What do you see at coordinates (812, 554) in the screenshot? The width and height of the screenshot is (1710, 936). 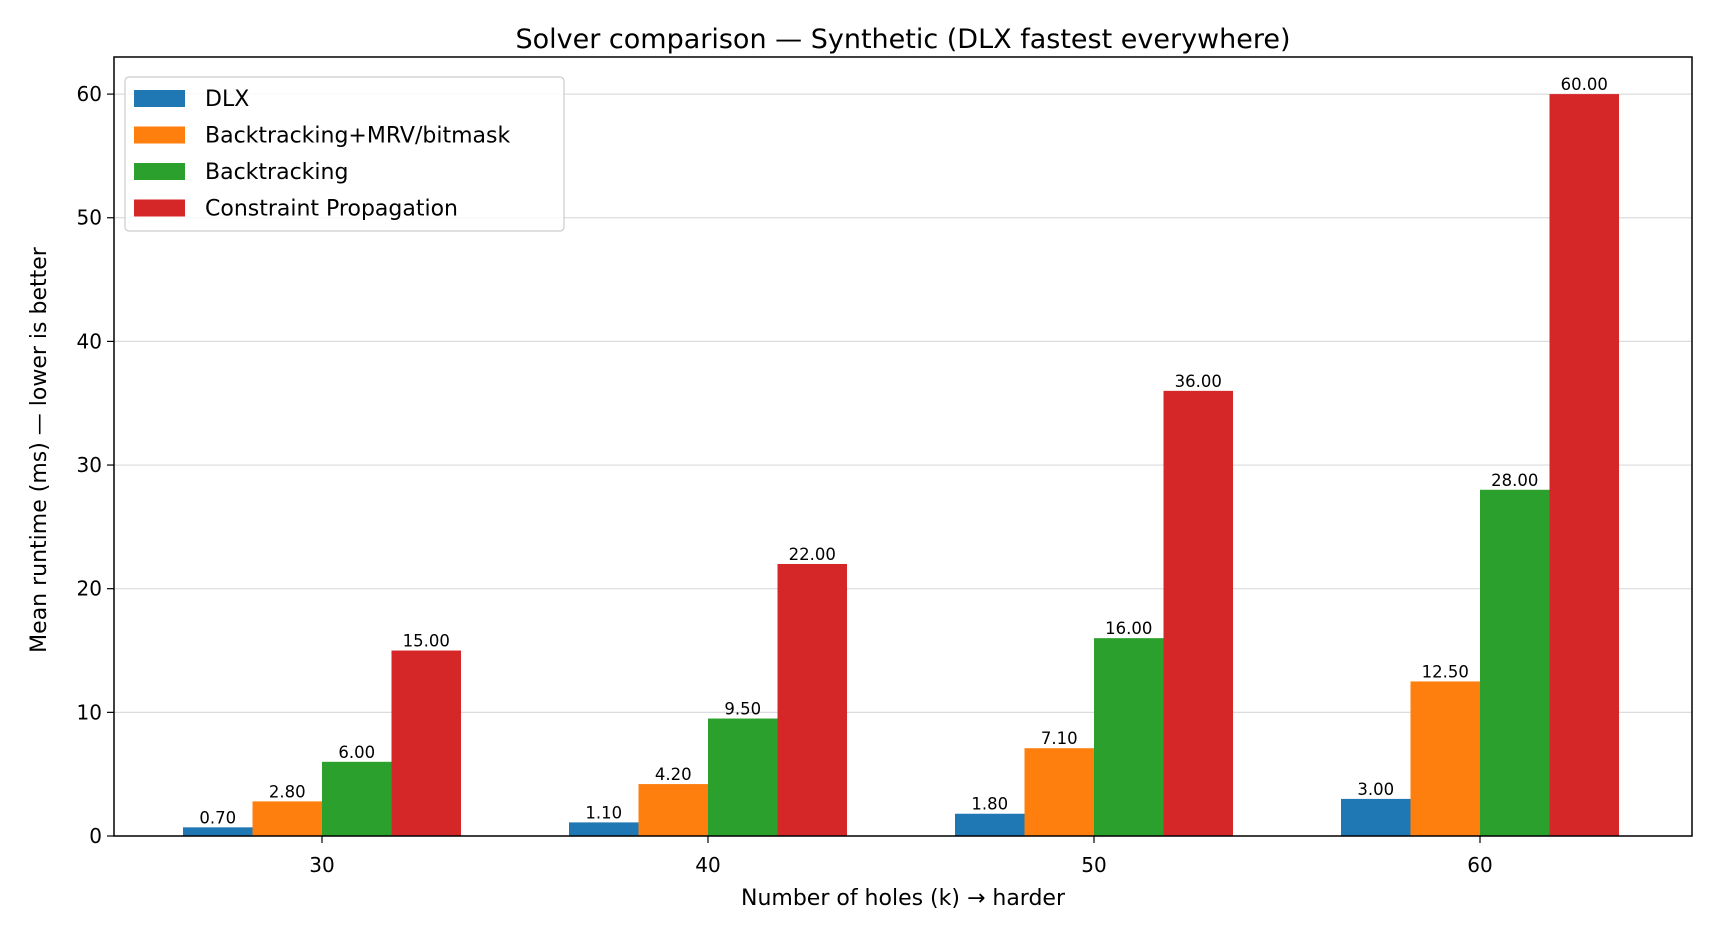 I see `bar-value-label: 22.00` at bounding box center [812, 554].